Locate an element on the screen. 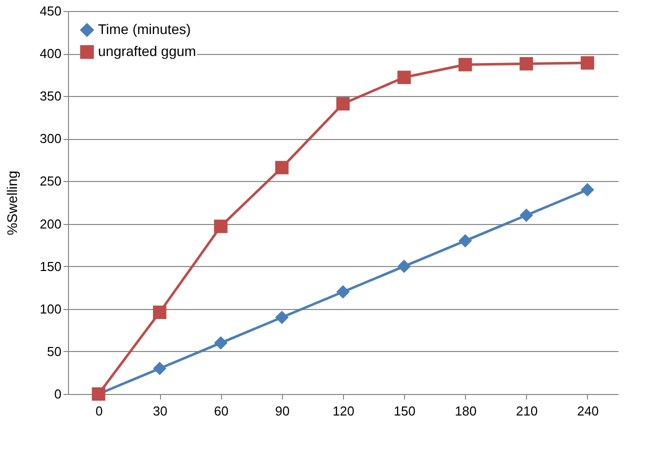  x-tick-label: 60 is located at coordinates (221, 411).